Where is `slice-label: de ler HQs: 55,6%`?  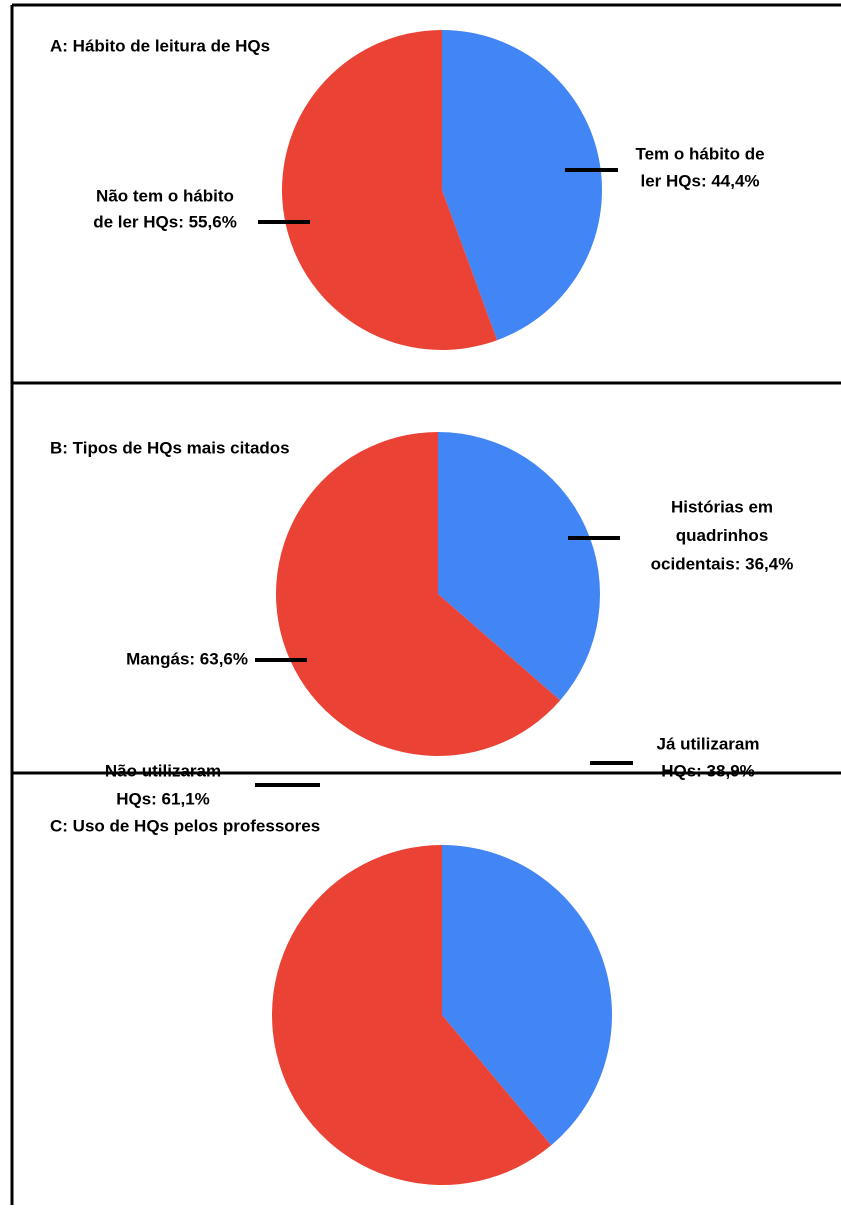
slice-label: de ler HQs: 55,6% is located at coordinates (165, 221).